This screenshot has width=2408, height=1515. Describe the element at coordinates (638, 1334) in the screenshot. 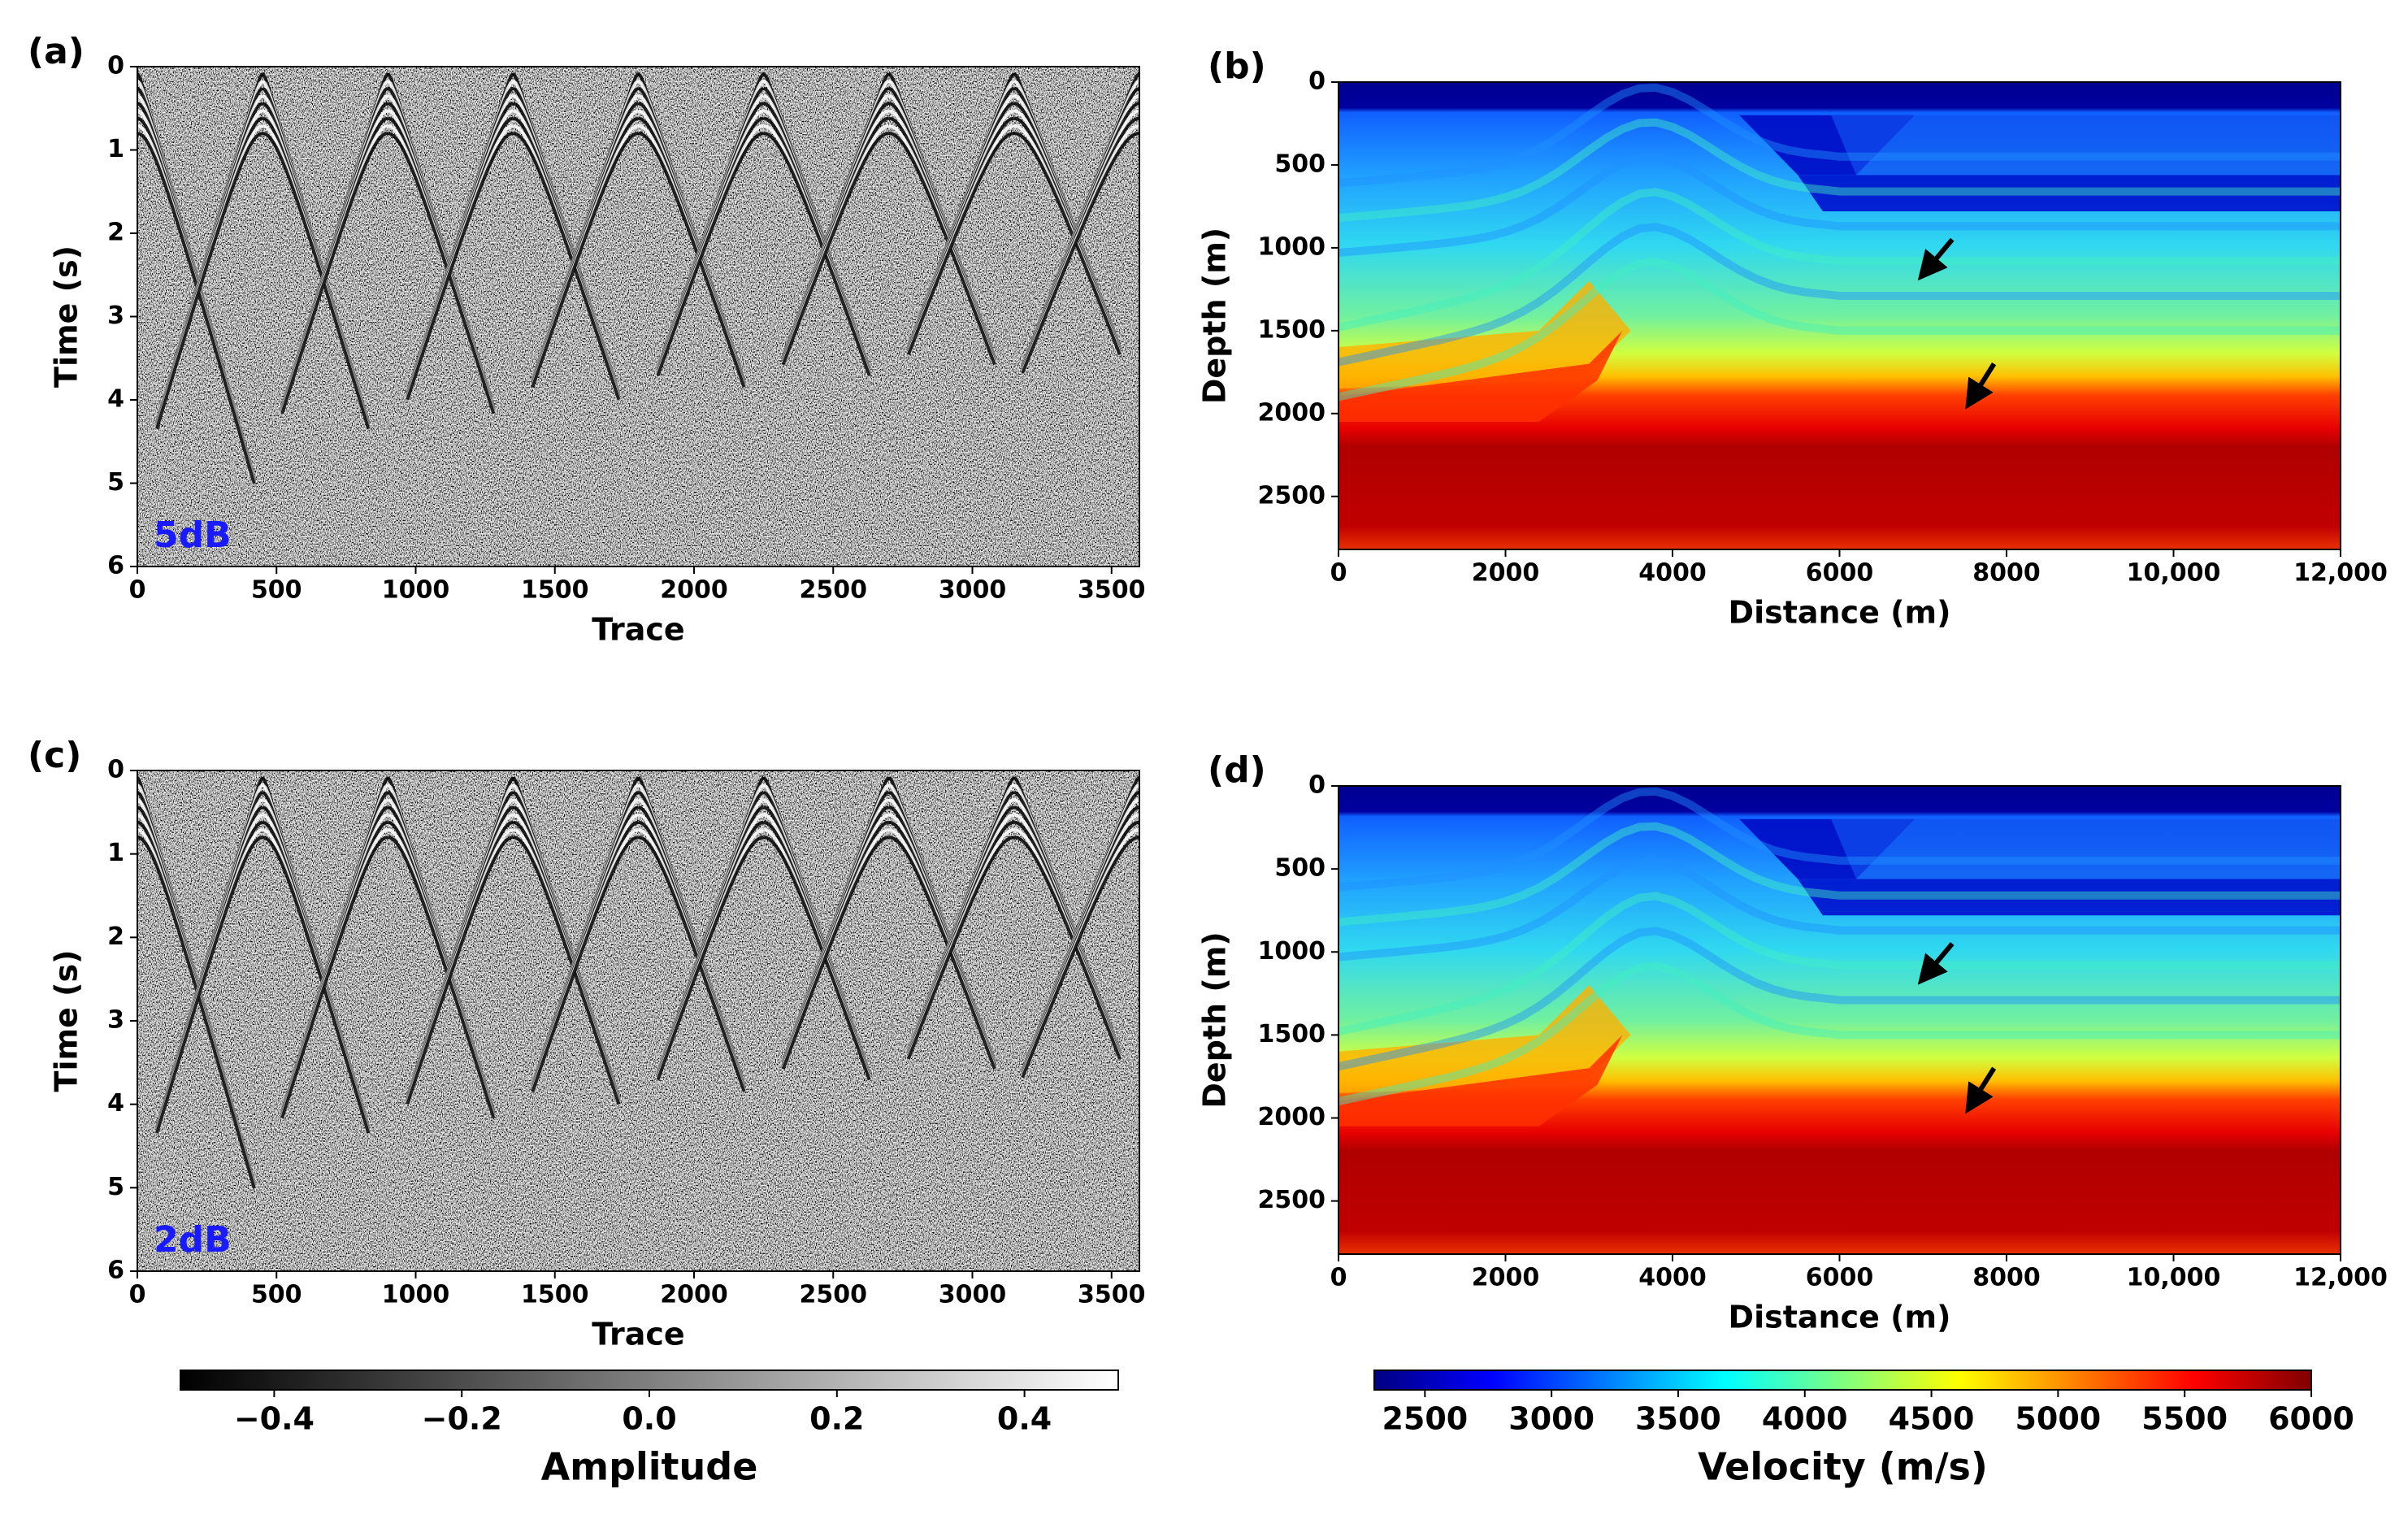

I see `x-axis-label: Trace` at that location.